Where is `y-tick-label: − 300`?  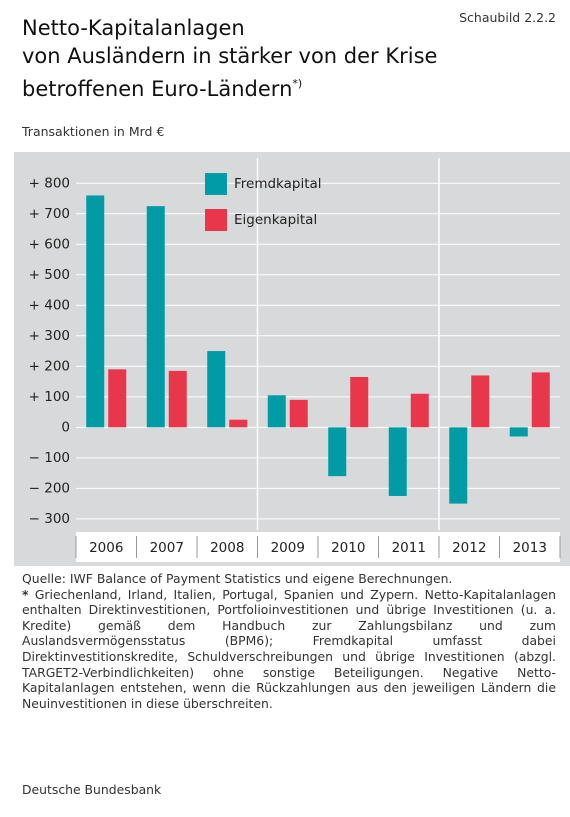
y-tick-label: − 300 is located at coordinates (49, 519).